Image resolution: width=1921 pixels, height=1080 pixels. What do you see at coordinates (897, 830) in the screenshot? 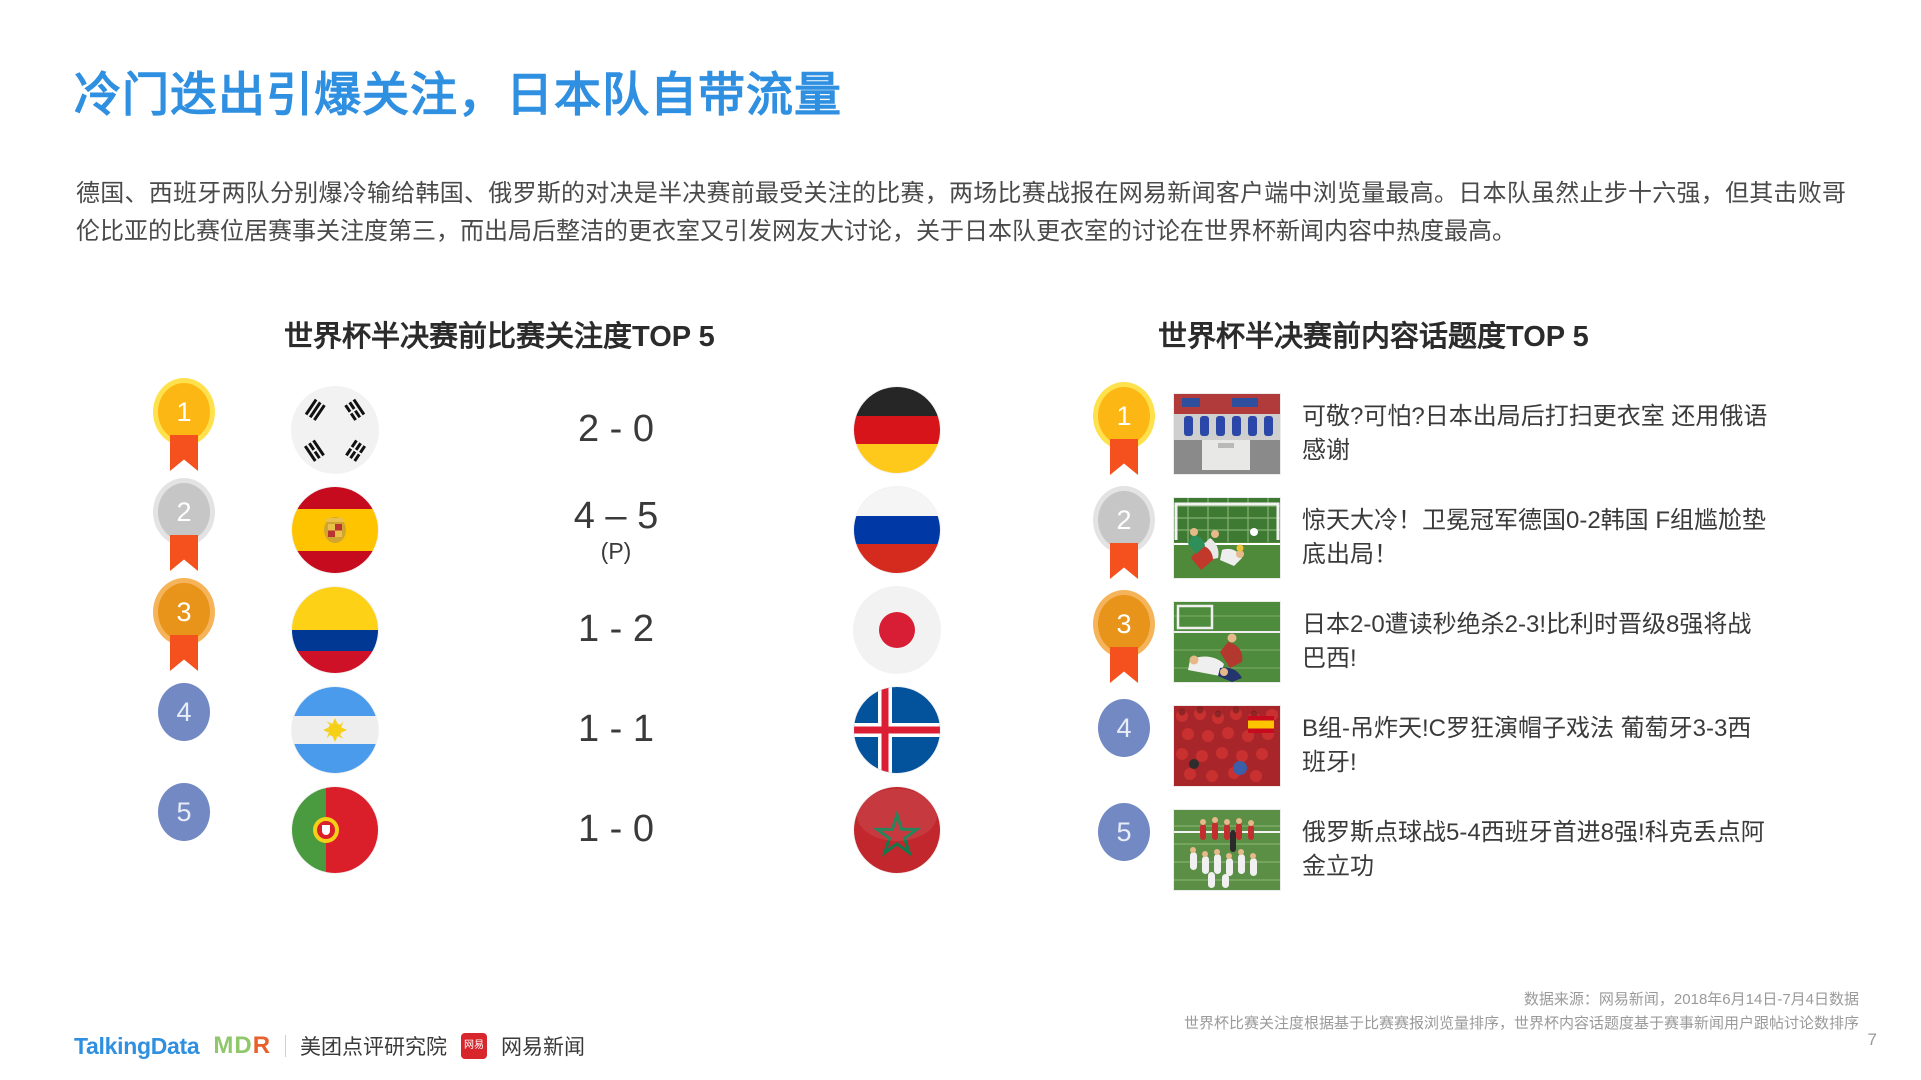
I see `flag-morocco-icon` at bounding box center [897, 830].